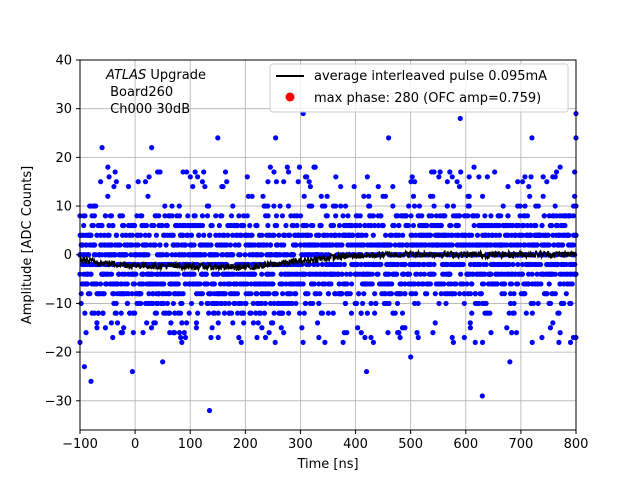  What do you see at coordinates (58, 304) in the screenshot?
I see `y-tick-label: −10` at bounding box center [58, 304].